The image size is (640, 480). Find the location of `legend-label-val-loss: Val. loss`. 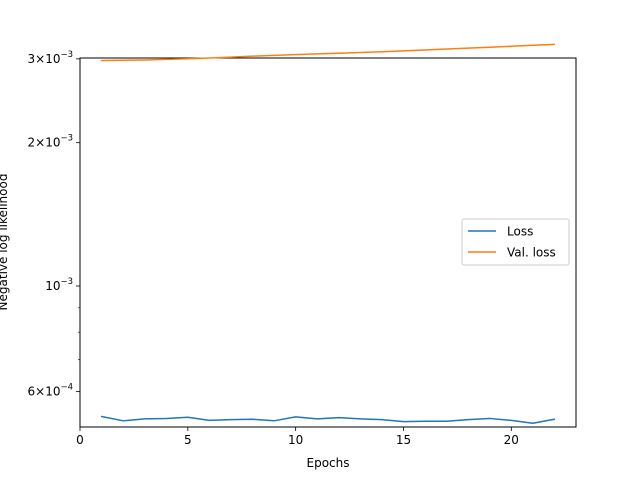

legend-label-val-loss: Val. loss is located at coordinates (531, 253).